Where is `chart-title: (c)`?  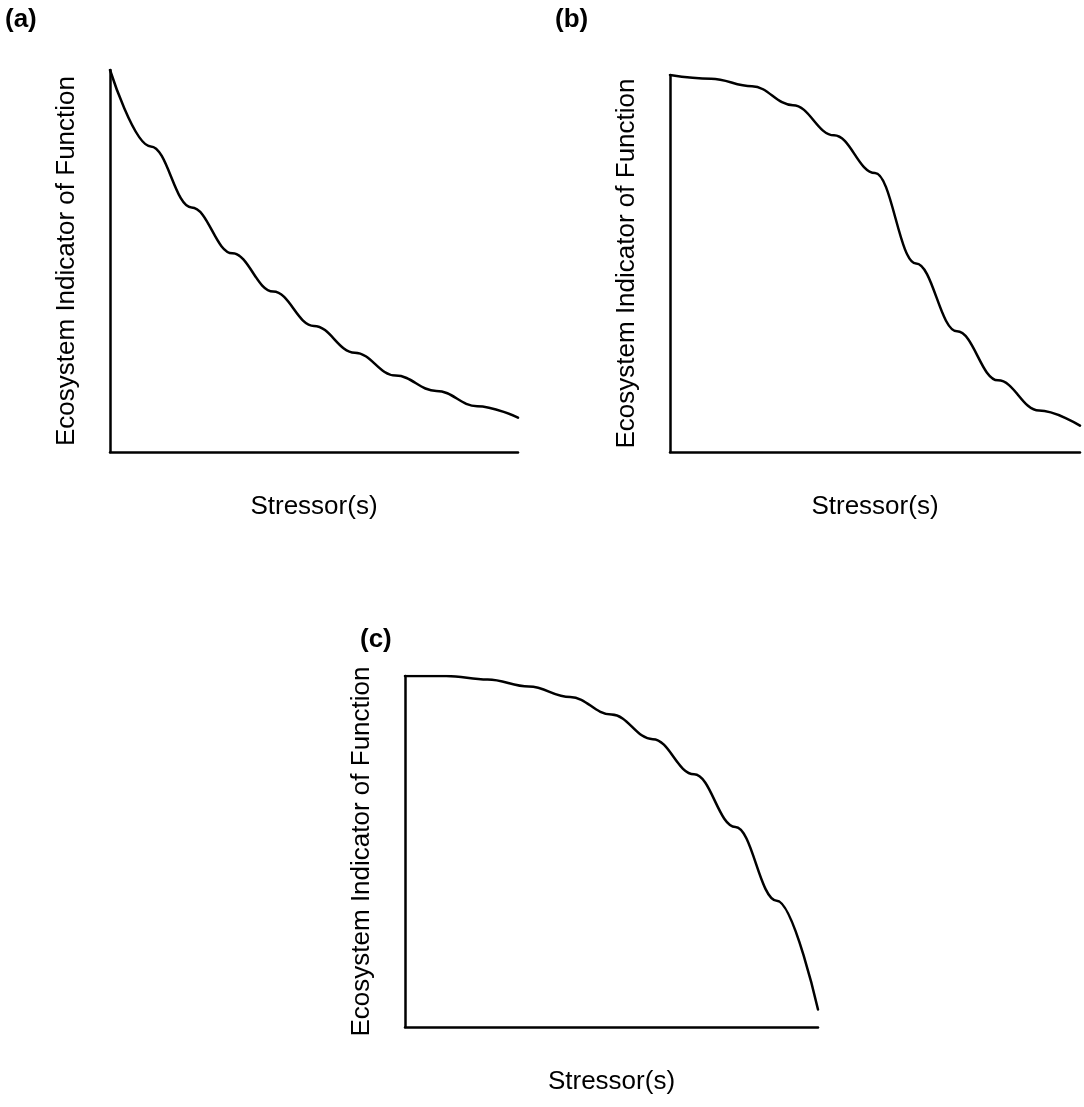 chart-title: (c) is located at coordinates (376, 638).